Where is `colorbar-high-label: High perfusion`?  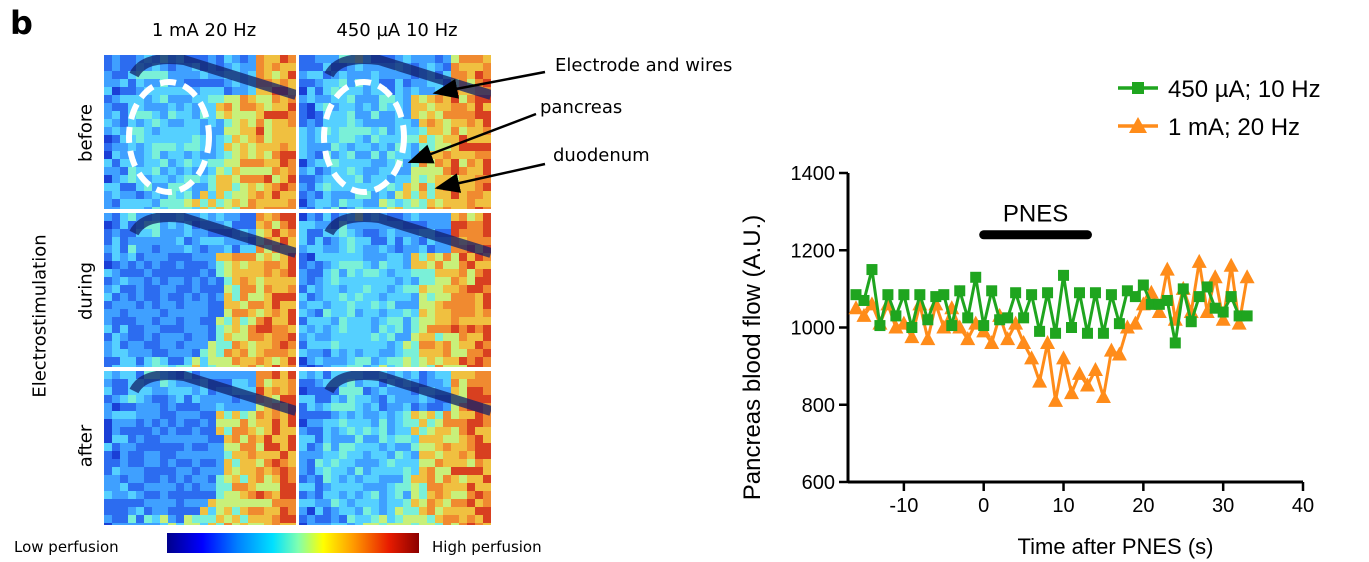 colorbar-high-label: High perfusion is located at coordinates (487, 547).